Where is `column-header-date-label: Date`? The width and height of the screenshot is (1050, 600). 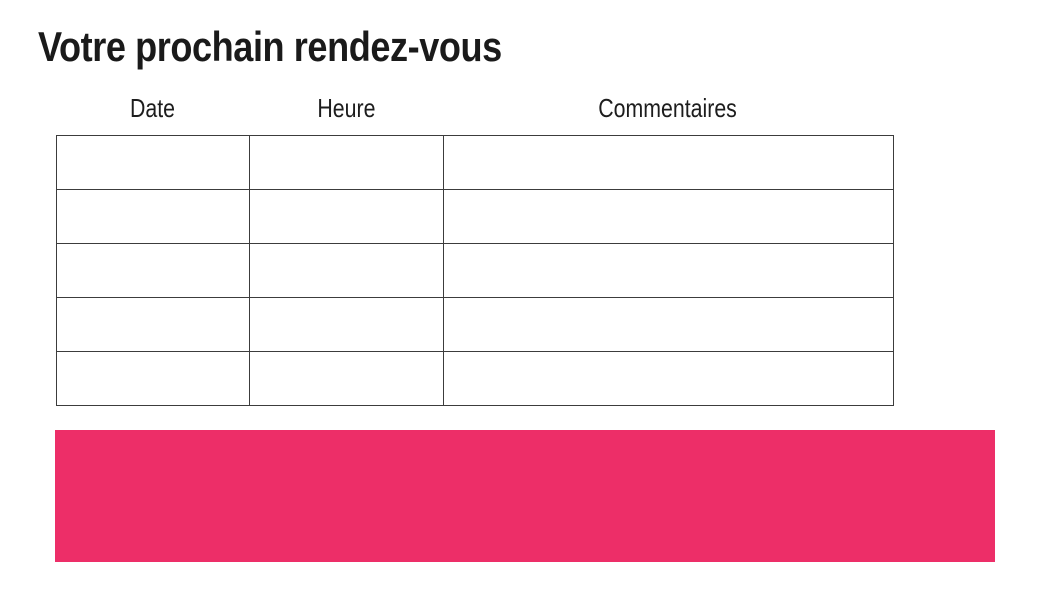
column-header-date-label: Date is located at coordinates (152, 108).